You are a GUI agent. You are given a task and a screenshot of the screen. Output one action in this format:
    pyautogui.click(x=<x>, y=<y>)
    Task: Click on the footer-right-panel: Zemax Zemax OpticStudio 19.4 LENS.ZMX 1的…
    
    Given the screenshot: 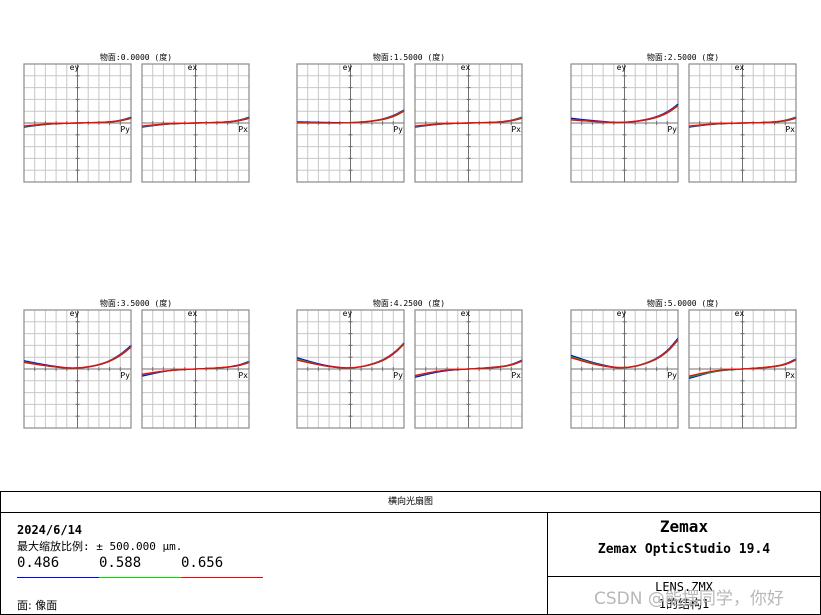 What is the action you would take?
    pyautogui.click(x=684, y=563)
    